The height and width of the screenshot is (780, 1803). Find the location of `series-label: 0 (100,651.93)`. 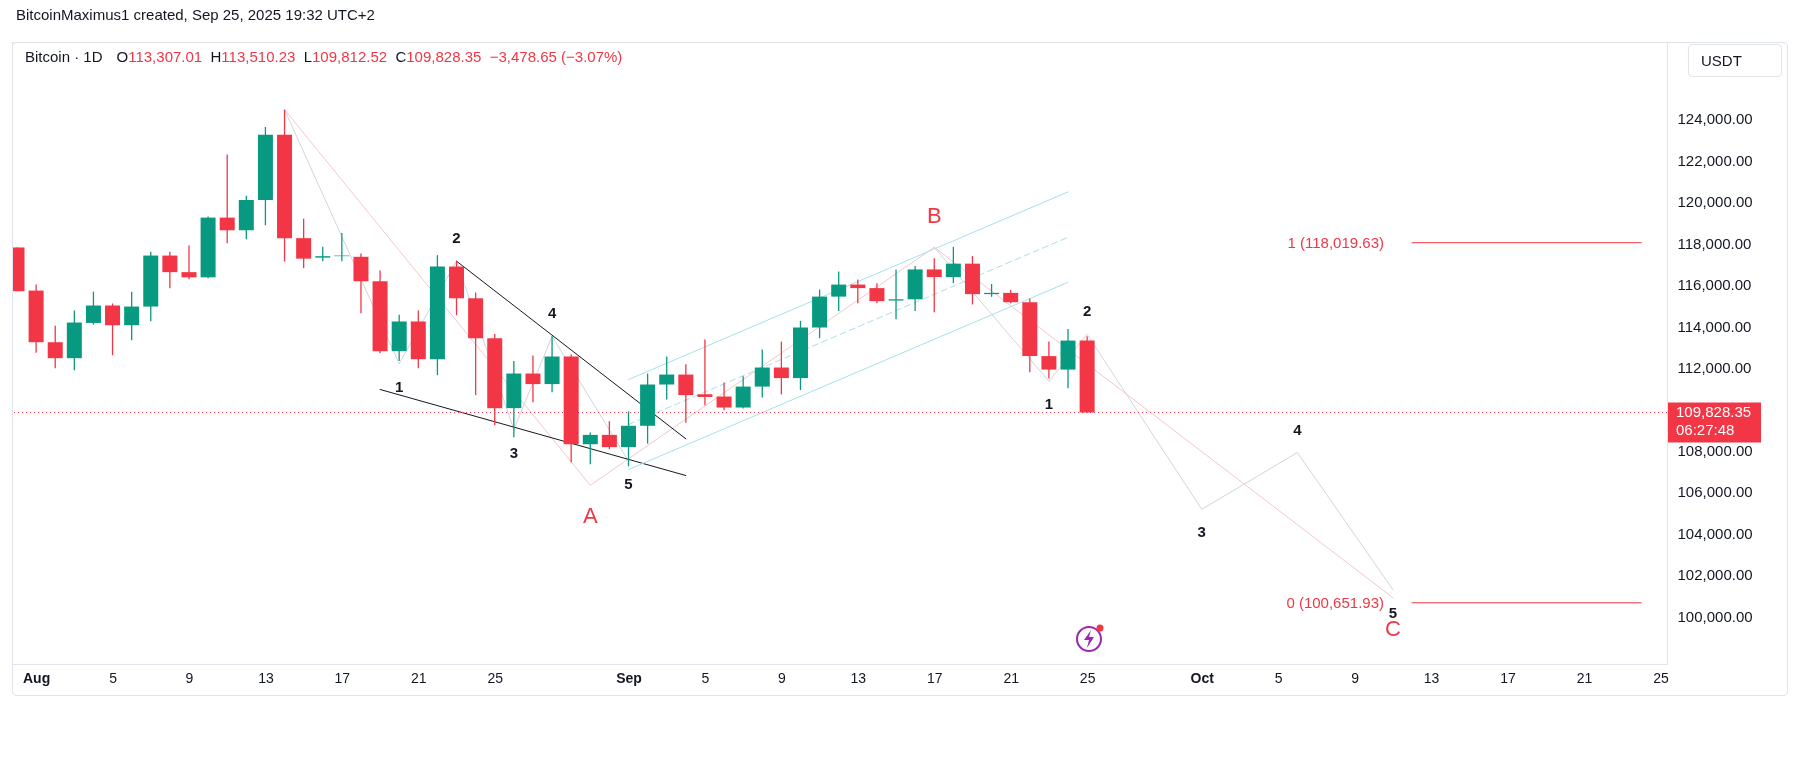

series-label: 0 (100,651.93) is located at coordinates (1335, 602).